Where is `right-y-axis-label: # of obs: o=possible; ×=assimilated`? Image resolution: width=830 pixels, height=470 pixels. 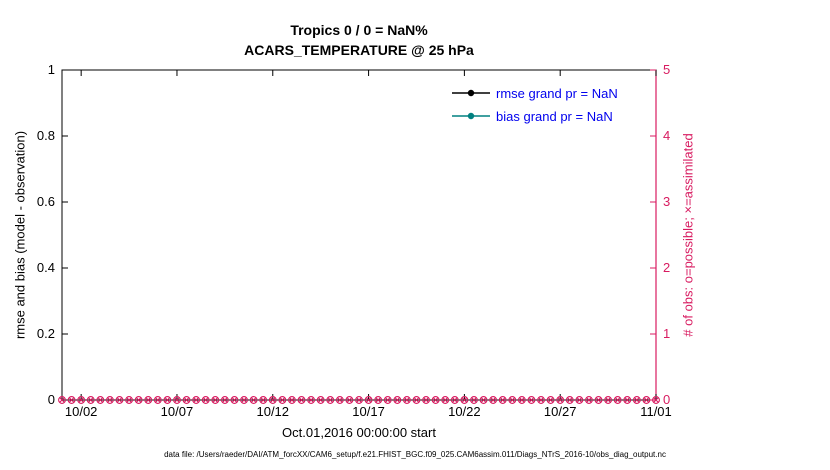 right-y-axis-label: # of obs: o=possible; ×=assimilated is located at coordinates (688, 235).